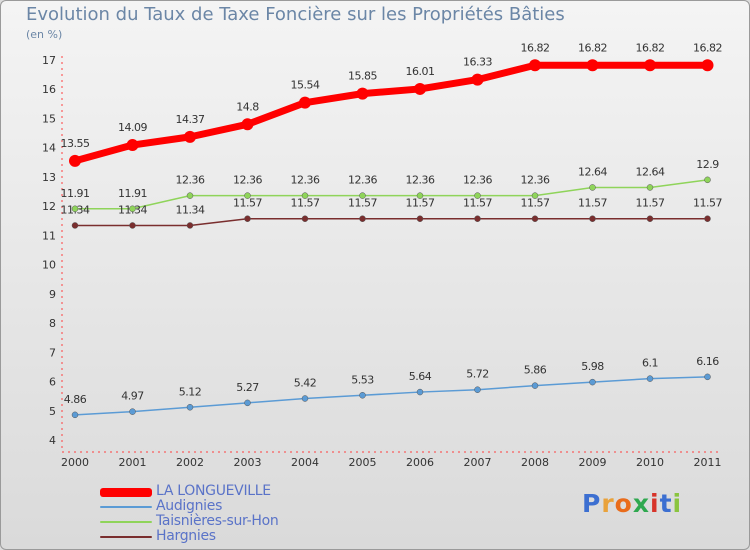  What do you see at coordinates (132, 396) in the screenshot?
I see `data-label: 4.97` at bounding box center [132, 396].